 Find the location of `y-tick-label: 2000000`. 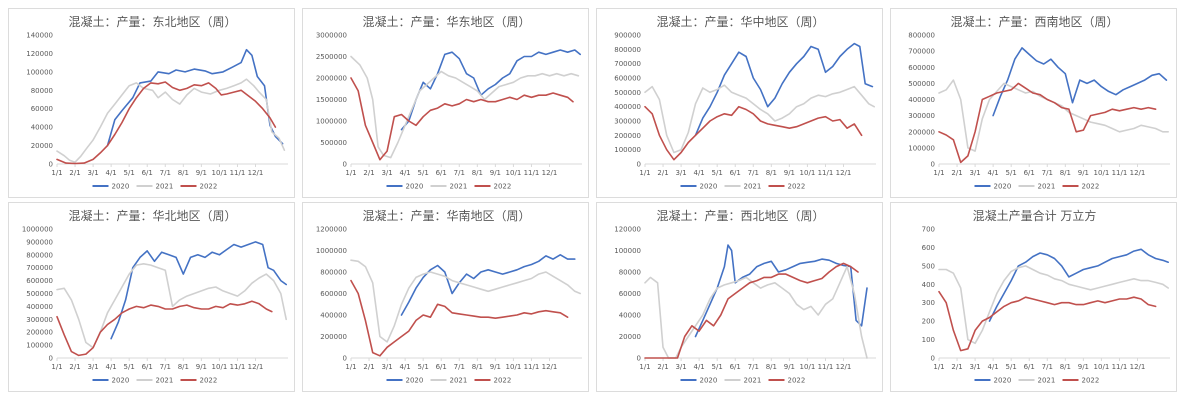

y-tick-label: 2000000 is located at coordinates (331, 79).